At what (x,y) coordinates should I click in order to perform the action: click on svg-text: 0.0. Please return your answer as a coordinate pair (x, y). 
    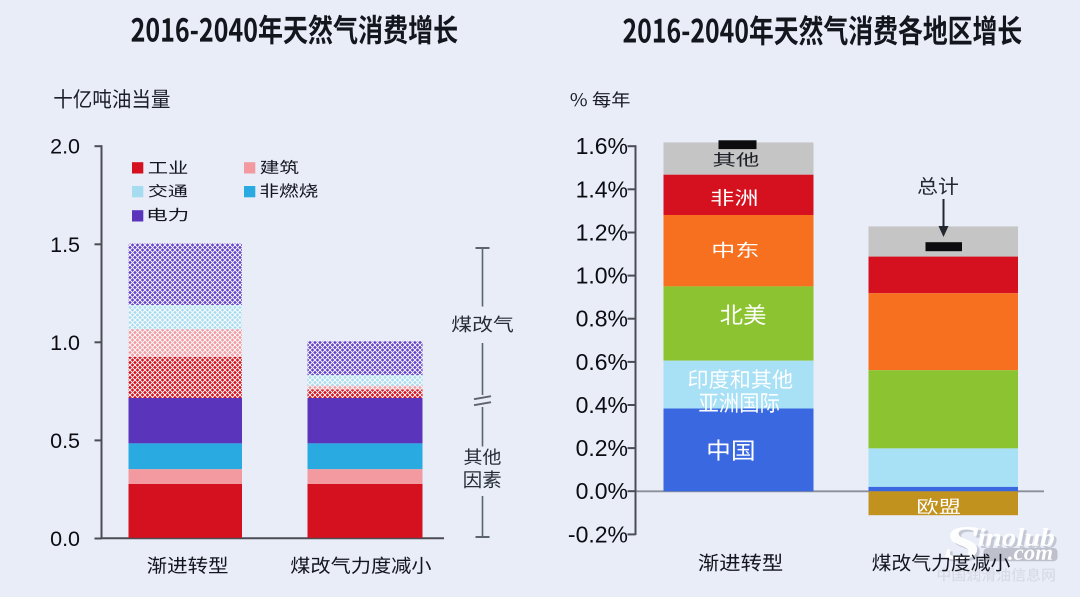
    Looking at the image, I should click on (65, 539).